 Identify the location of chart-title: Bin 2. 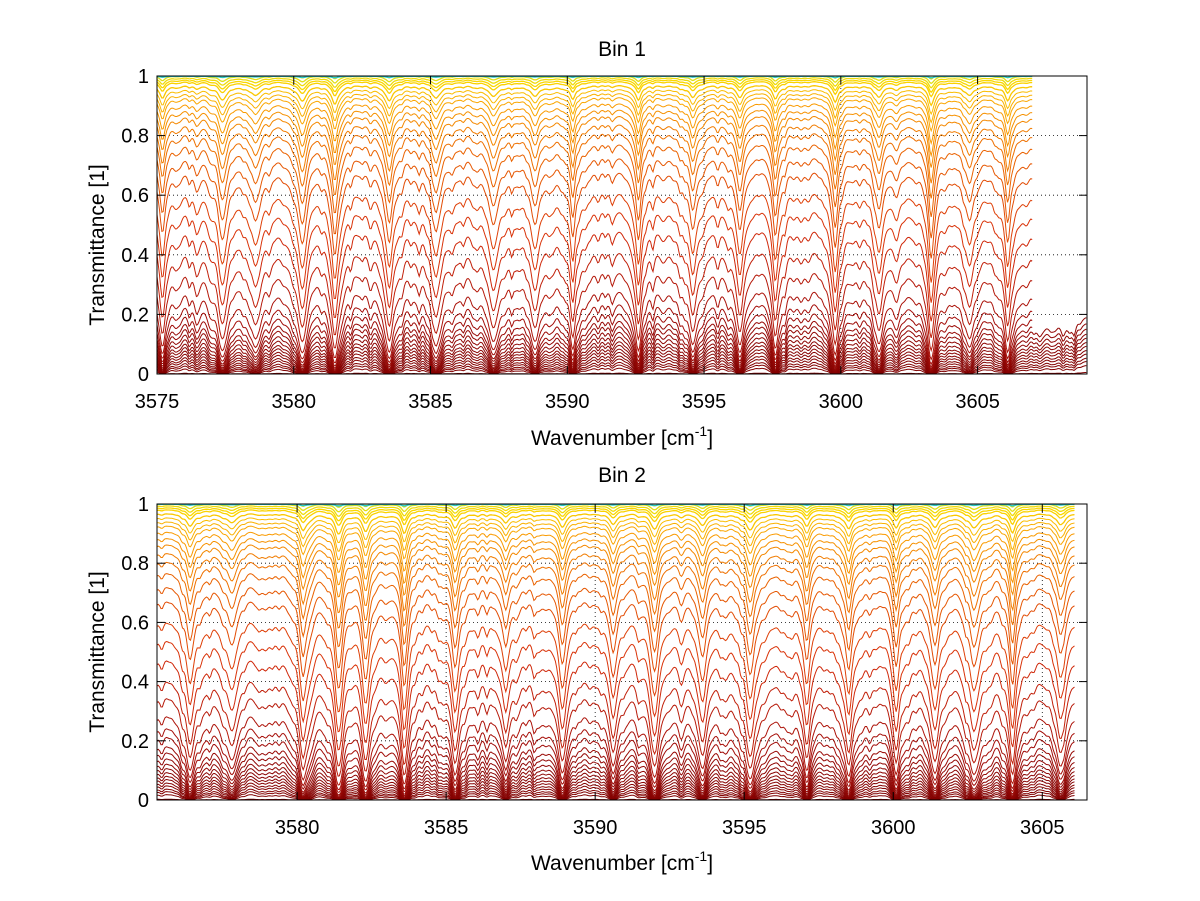
(622, 475).